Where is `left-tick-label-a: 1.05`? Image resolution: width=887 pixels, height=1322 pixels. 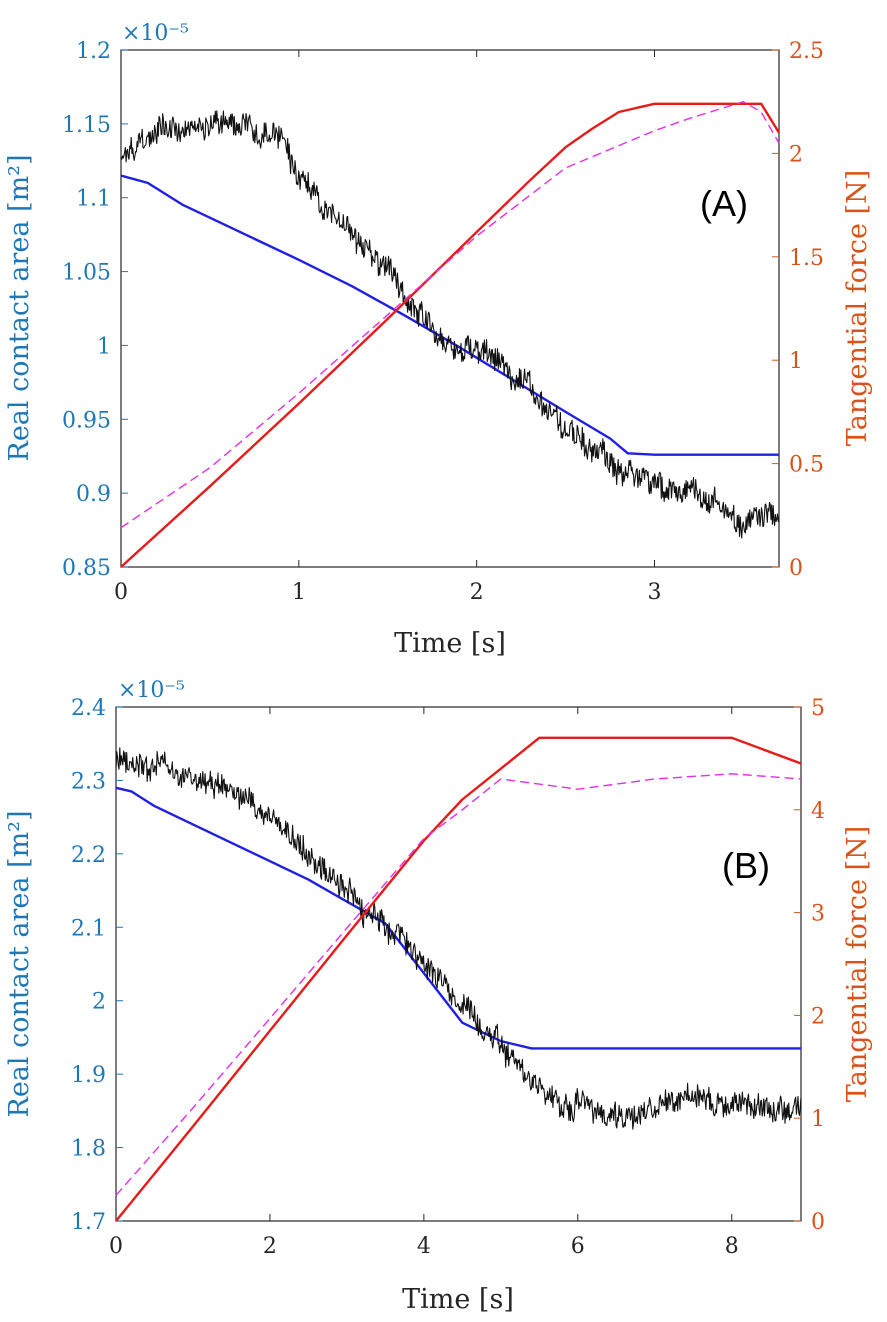 left-tick-label-a: 1.05 is located at coordinates (86, 273).